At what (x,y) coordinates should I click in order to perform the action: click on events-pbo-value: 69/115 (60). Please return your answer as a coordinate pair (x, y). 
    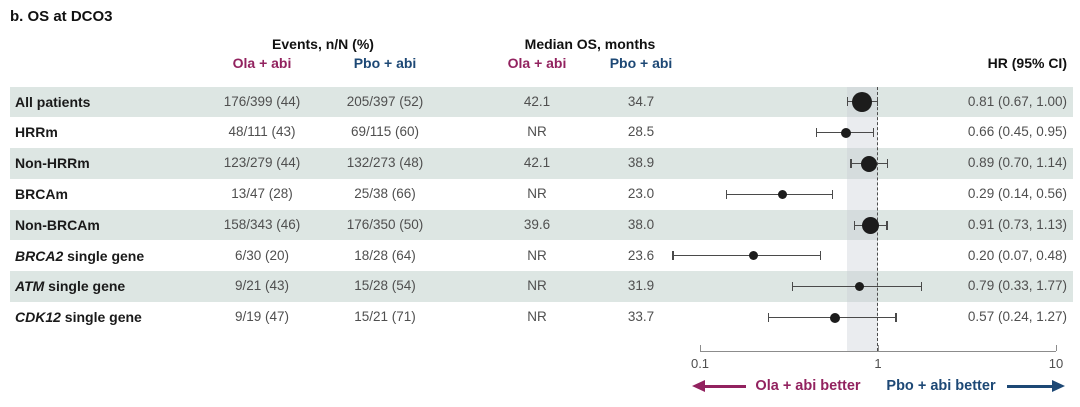
    Looking at the image, I should click on (385, 132).